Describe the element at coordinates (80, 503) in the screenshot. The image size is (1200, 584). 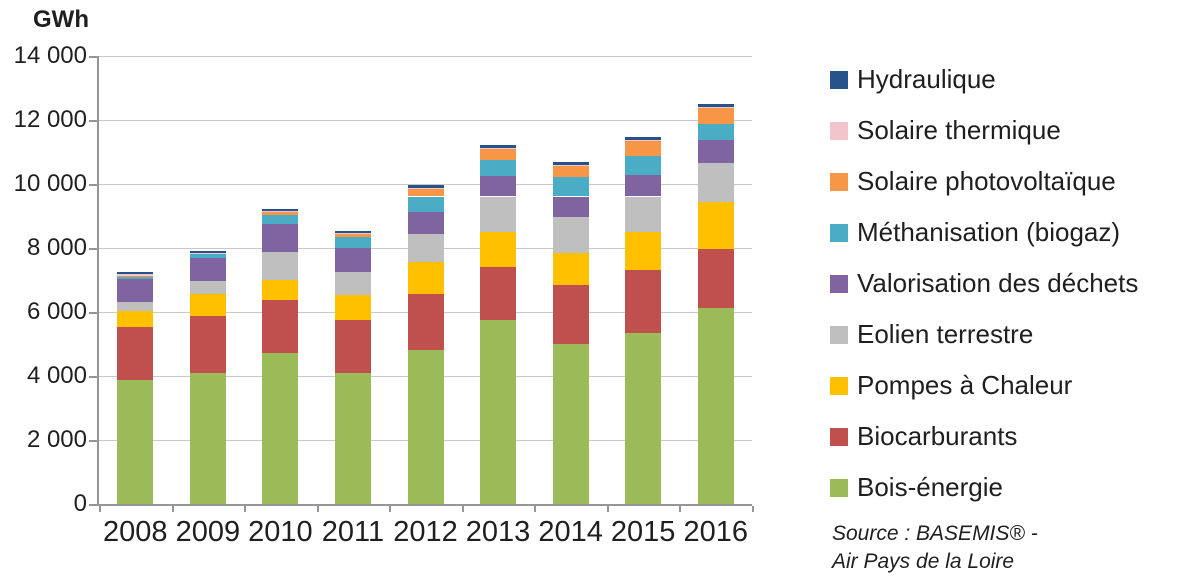
I see `y-tick-label: 0` at that location.